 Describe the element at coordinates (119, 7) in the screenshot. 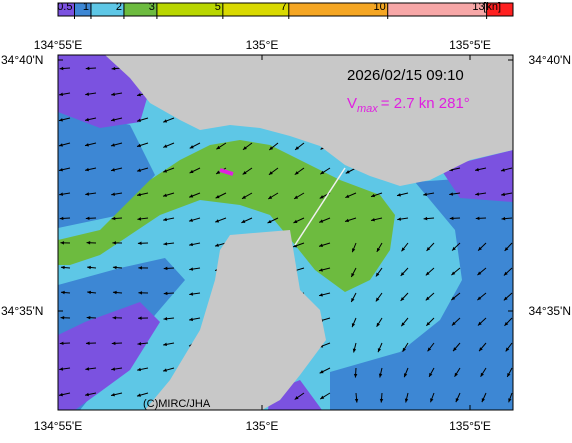

I see `colorbar-tick-label: 2` at that location.